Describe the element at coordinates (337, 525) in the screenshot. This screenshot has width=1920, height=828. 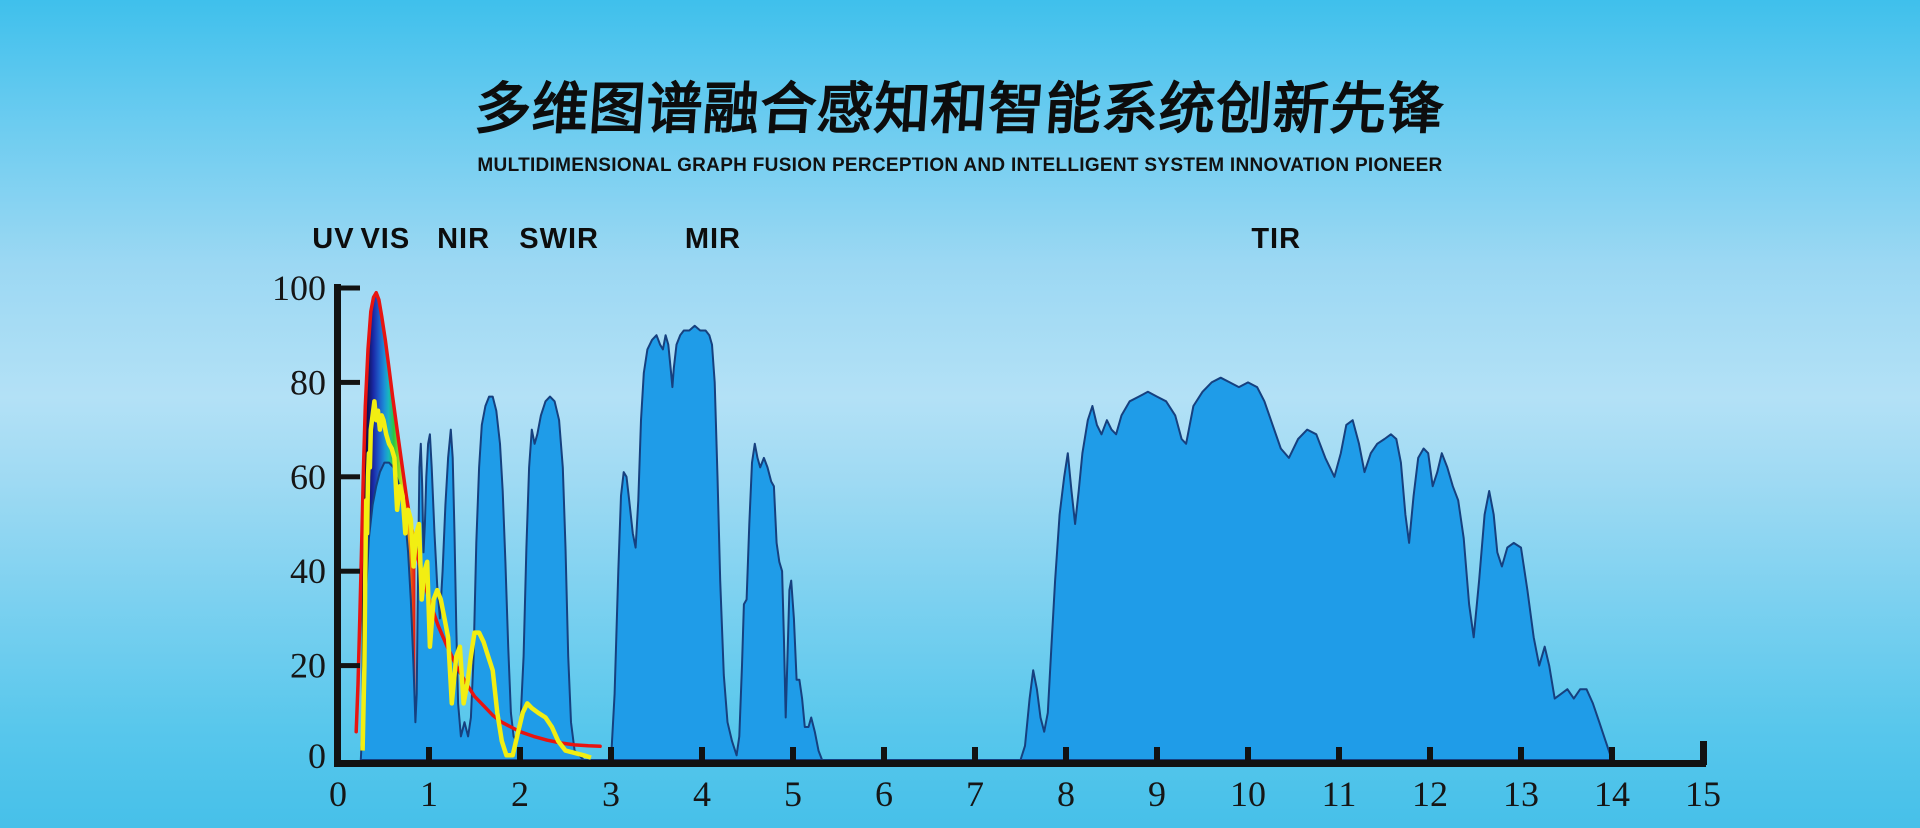
I see `y-axis-line` at that location.